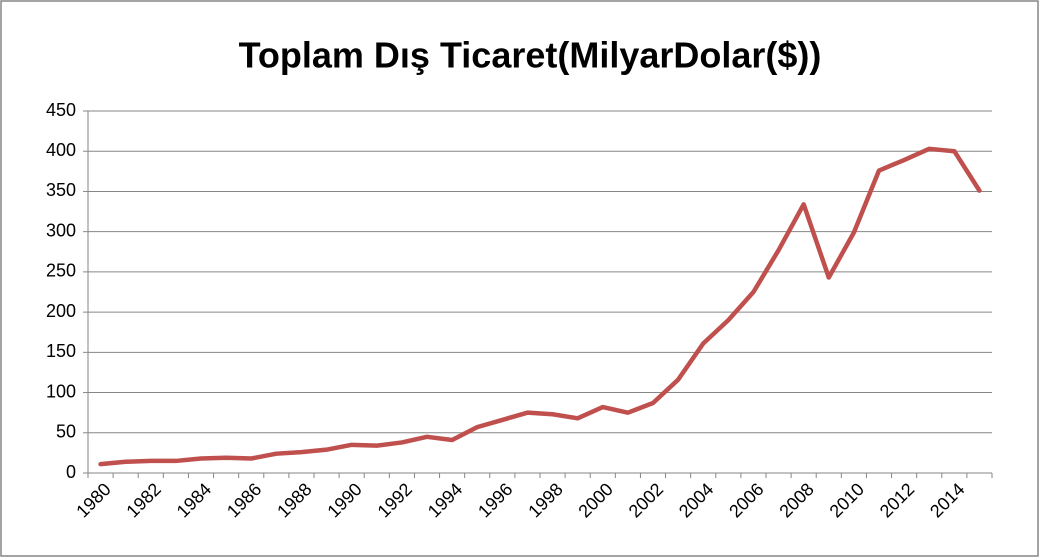 The height and width of the screenshot is (558, 1040). What do you see at coordinates (71, 472) in the screenshot?
I see `y-tick-label: 0` at bounding box center [71, 472].